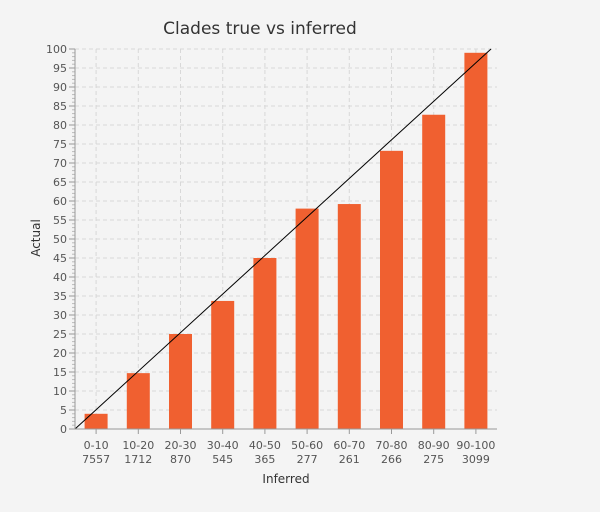 This screenshot has width=600, height=512. What do you see at coordinates (138, 445) in the screenshot?
I see `x-tick-label: 10-20` at bounding box center [138, 445].